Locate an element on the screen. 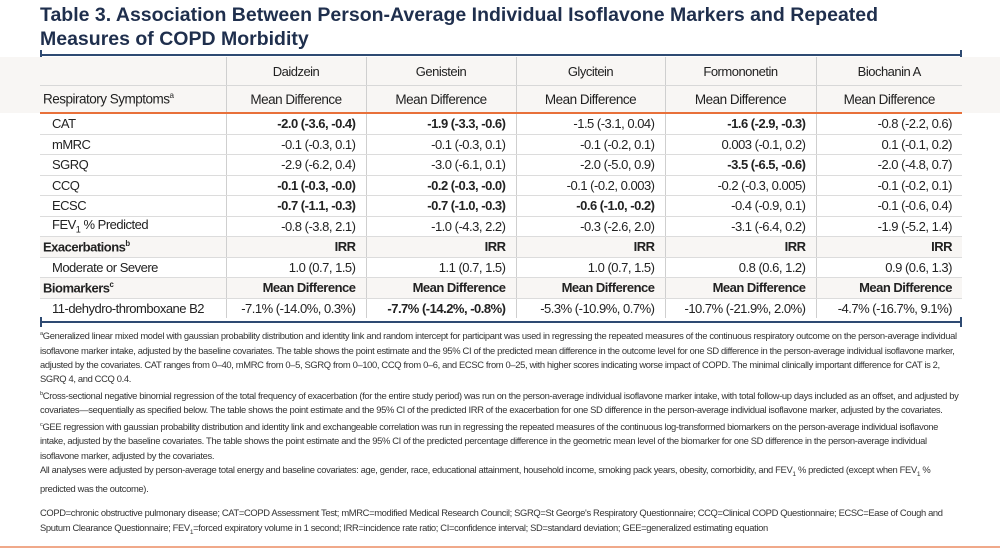  subscript: 1 is located at coordinates (191, 532).